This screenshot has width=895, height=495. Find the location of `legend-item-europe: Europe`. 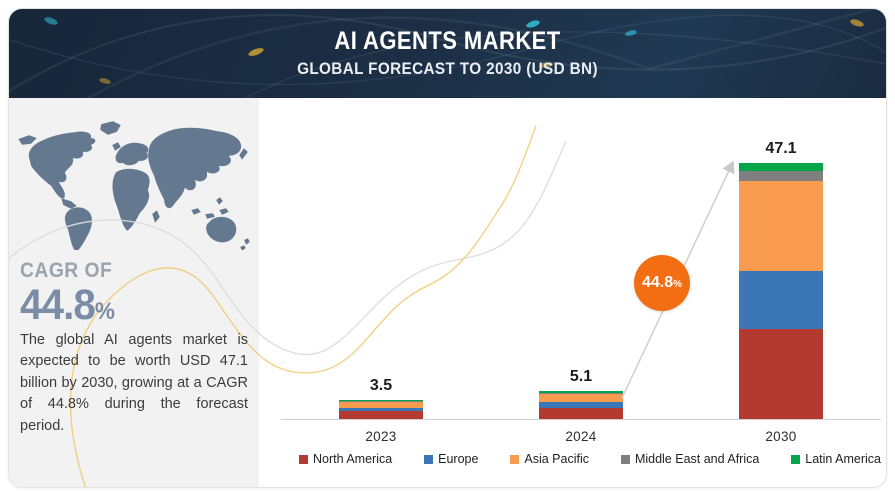

legend-item-europe: Europe is located at coordinates (451, 459).